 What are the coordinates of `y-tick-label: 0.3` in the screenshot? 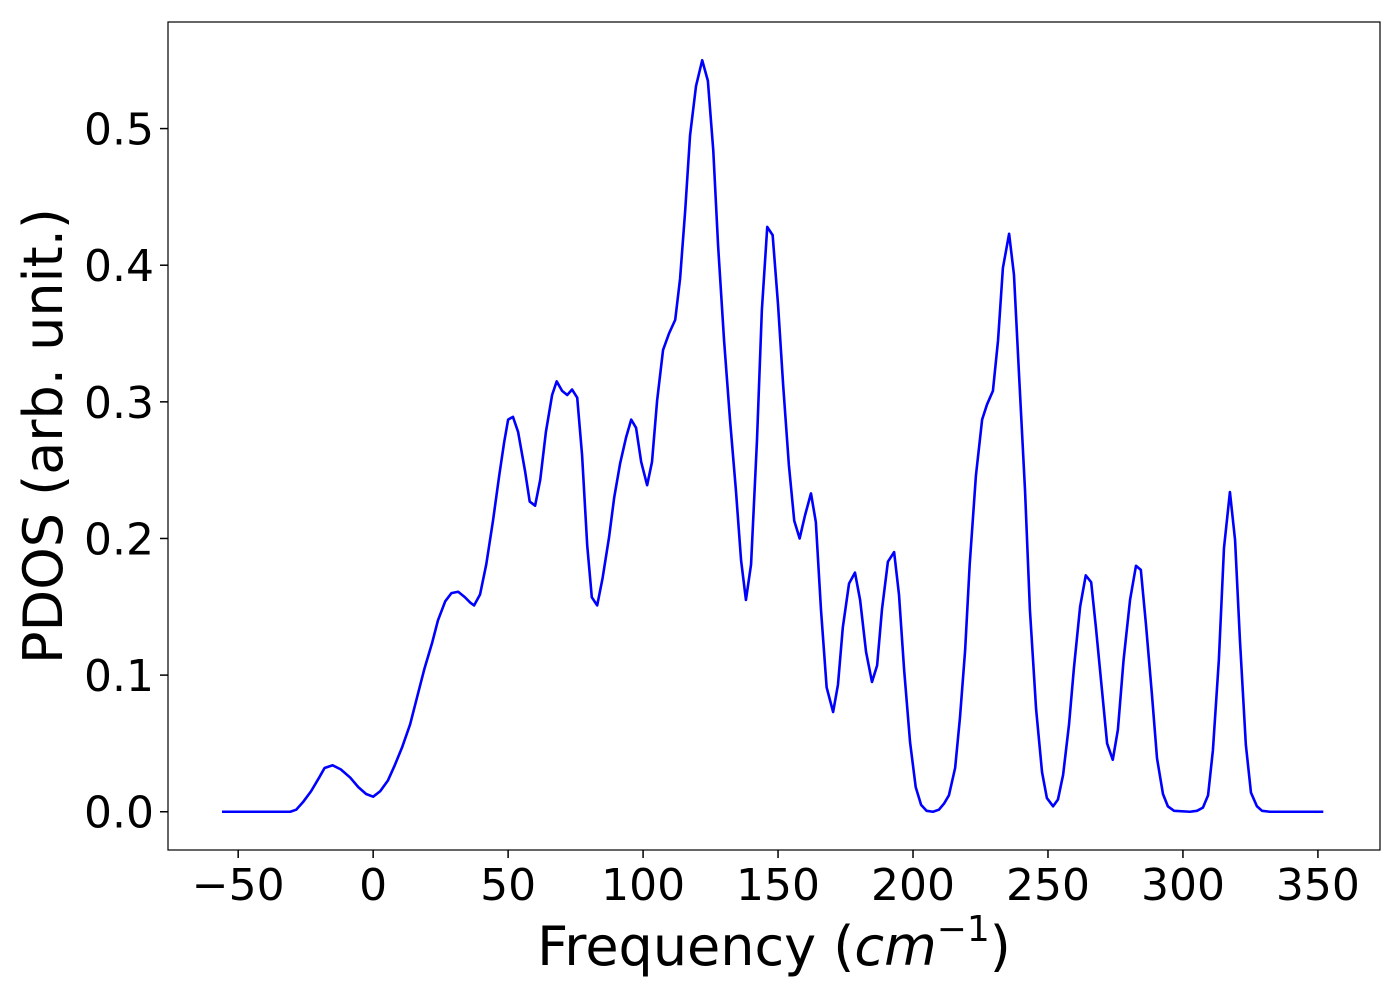 It's located at (119, 403).